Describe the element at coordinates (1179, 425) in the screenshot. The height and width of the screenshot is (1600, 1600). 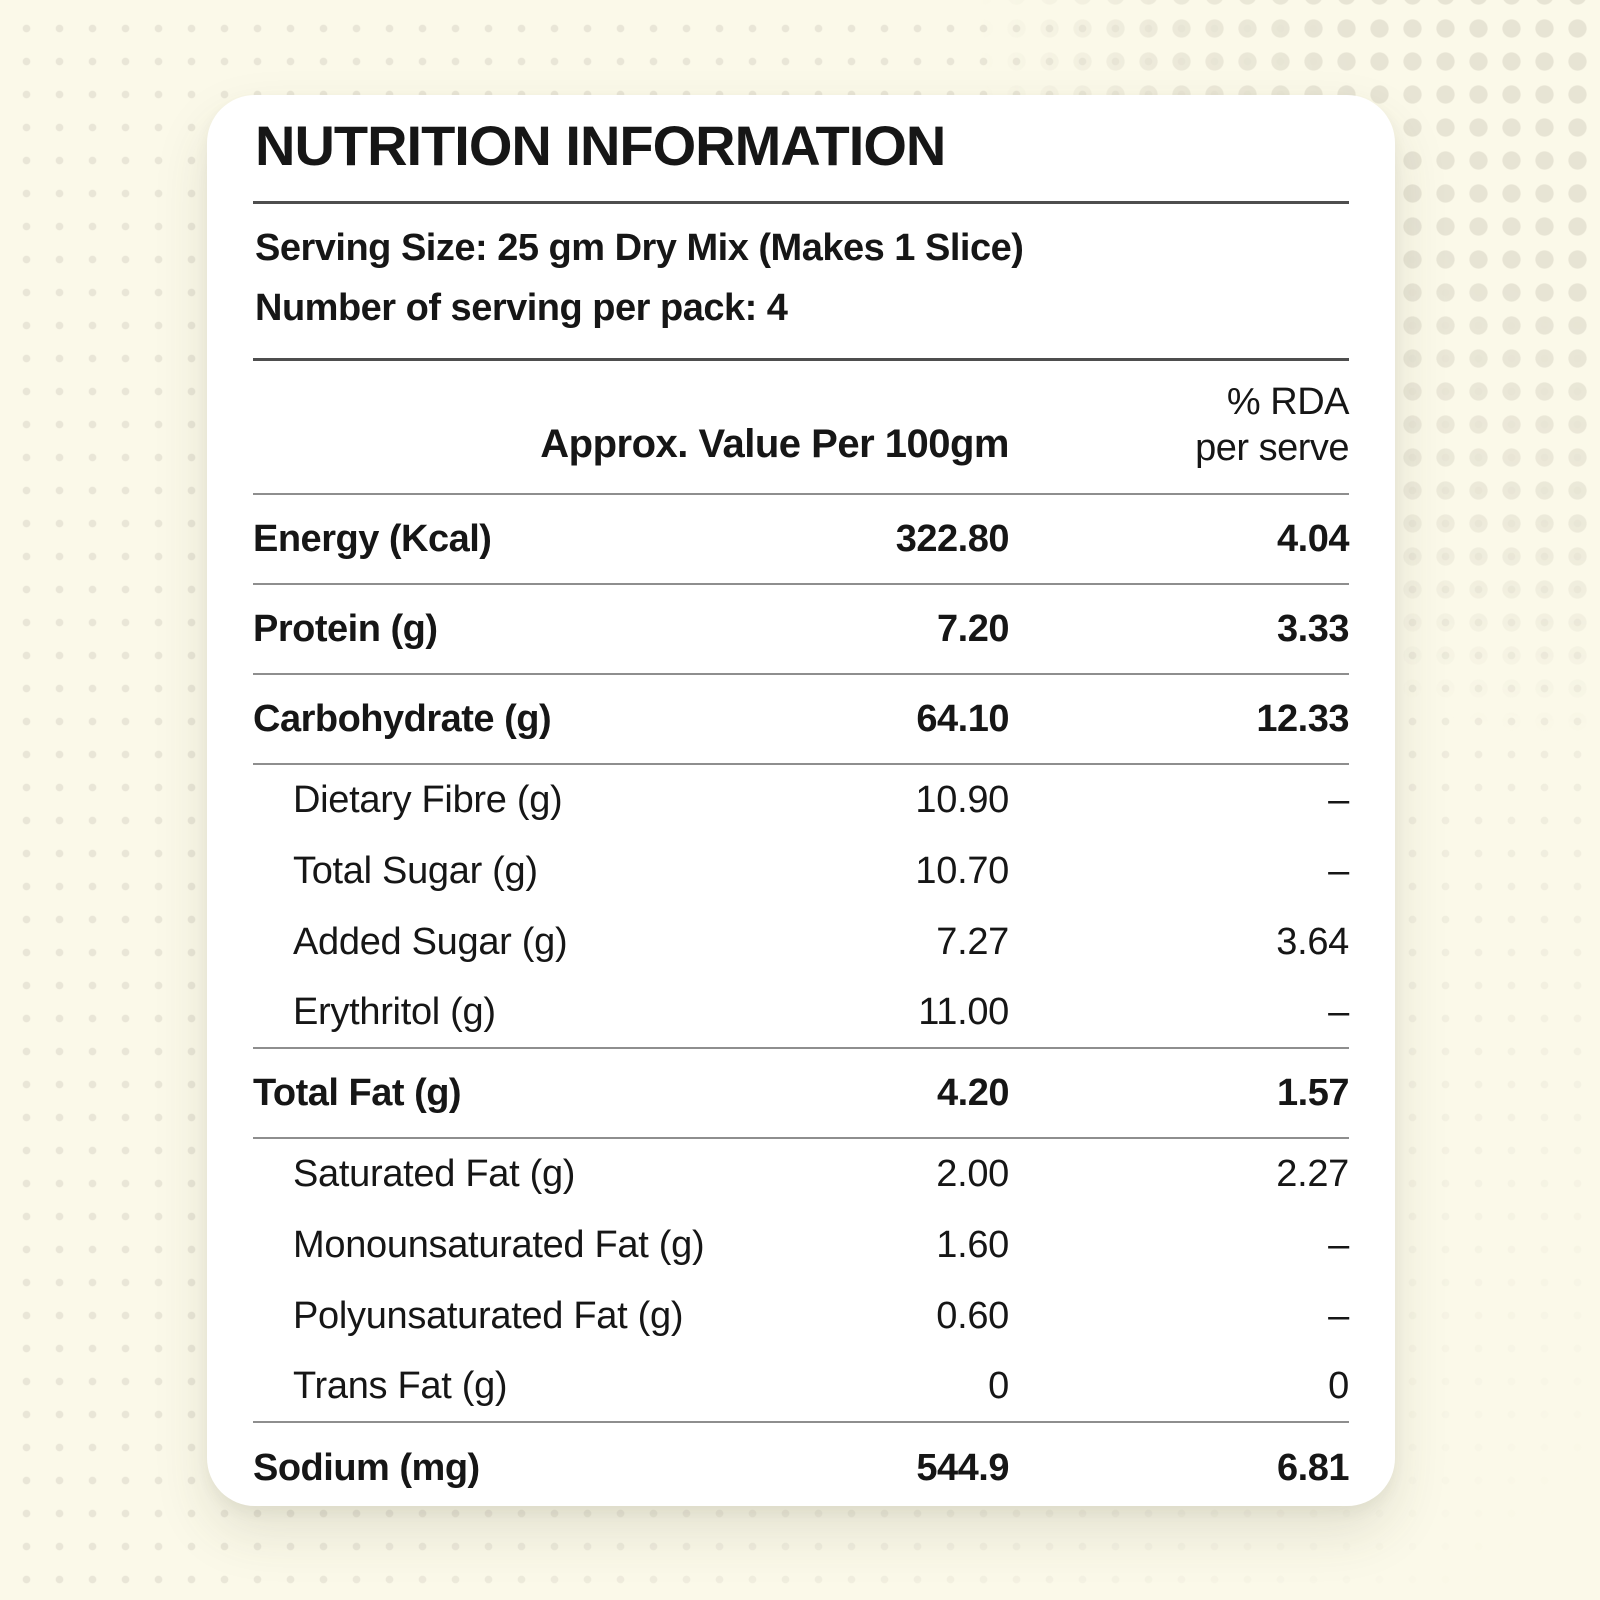
I see `column-header-rda-per-serve: % RDA per serve` at that location.